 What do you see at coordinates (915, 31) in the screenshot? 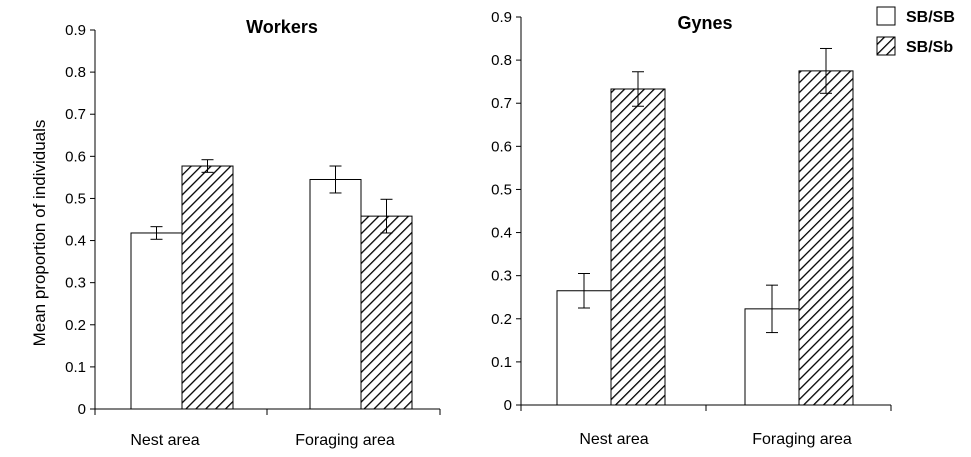
I see `legend: SB/SB SB/Sb` at bounding box center [915, 31].